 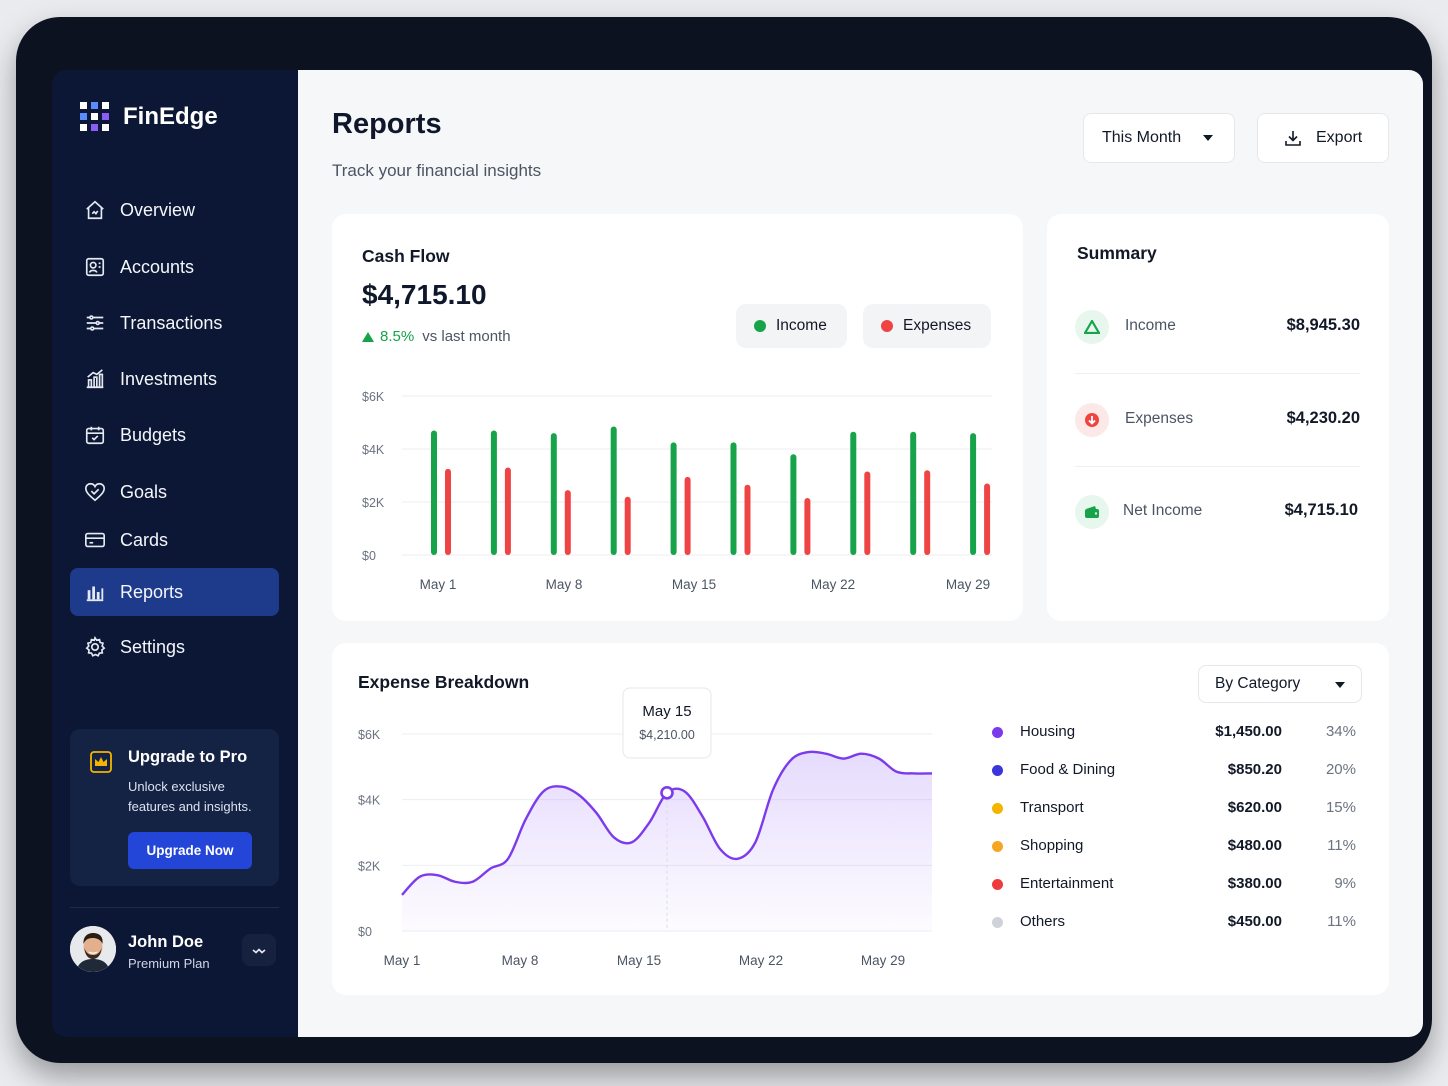 I want to click on period-select: This Month, so click(x=1159, y=138).